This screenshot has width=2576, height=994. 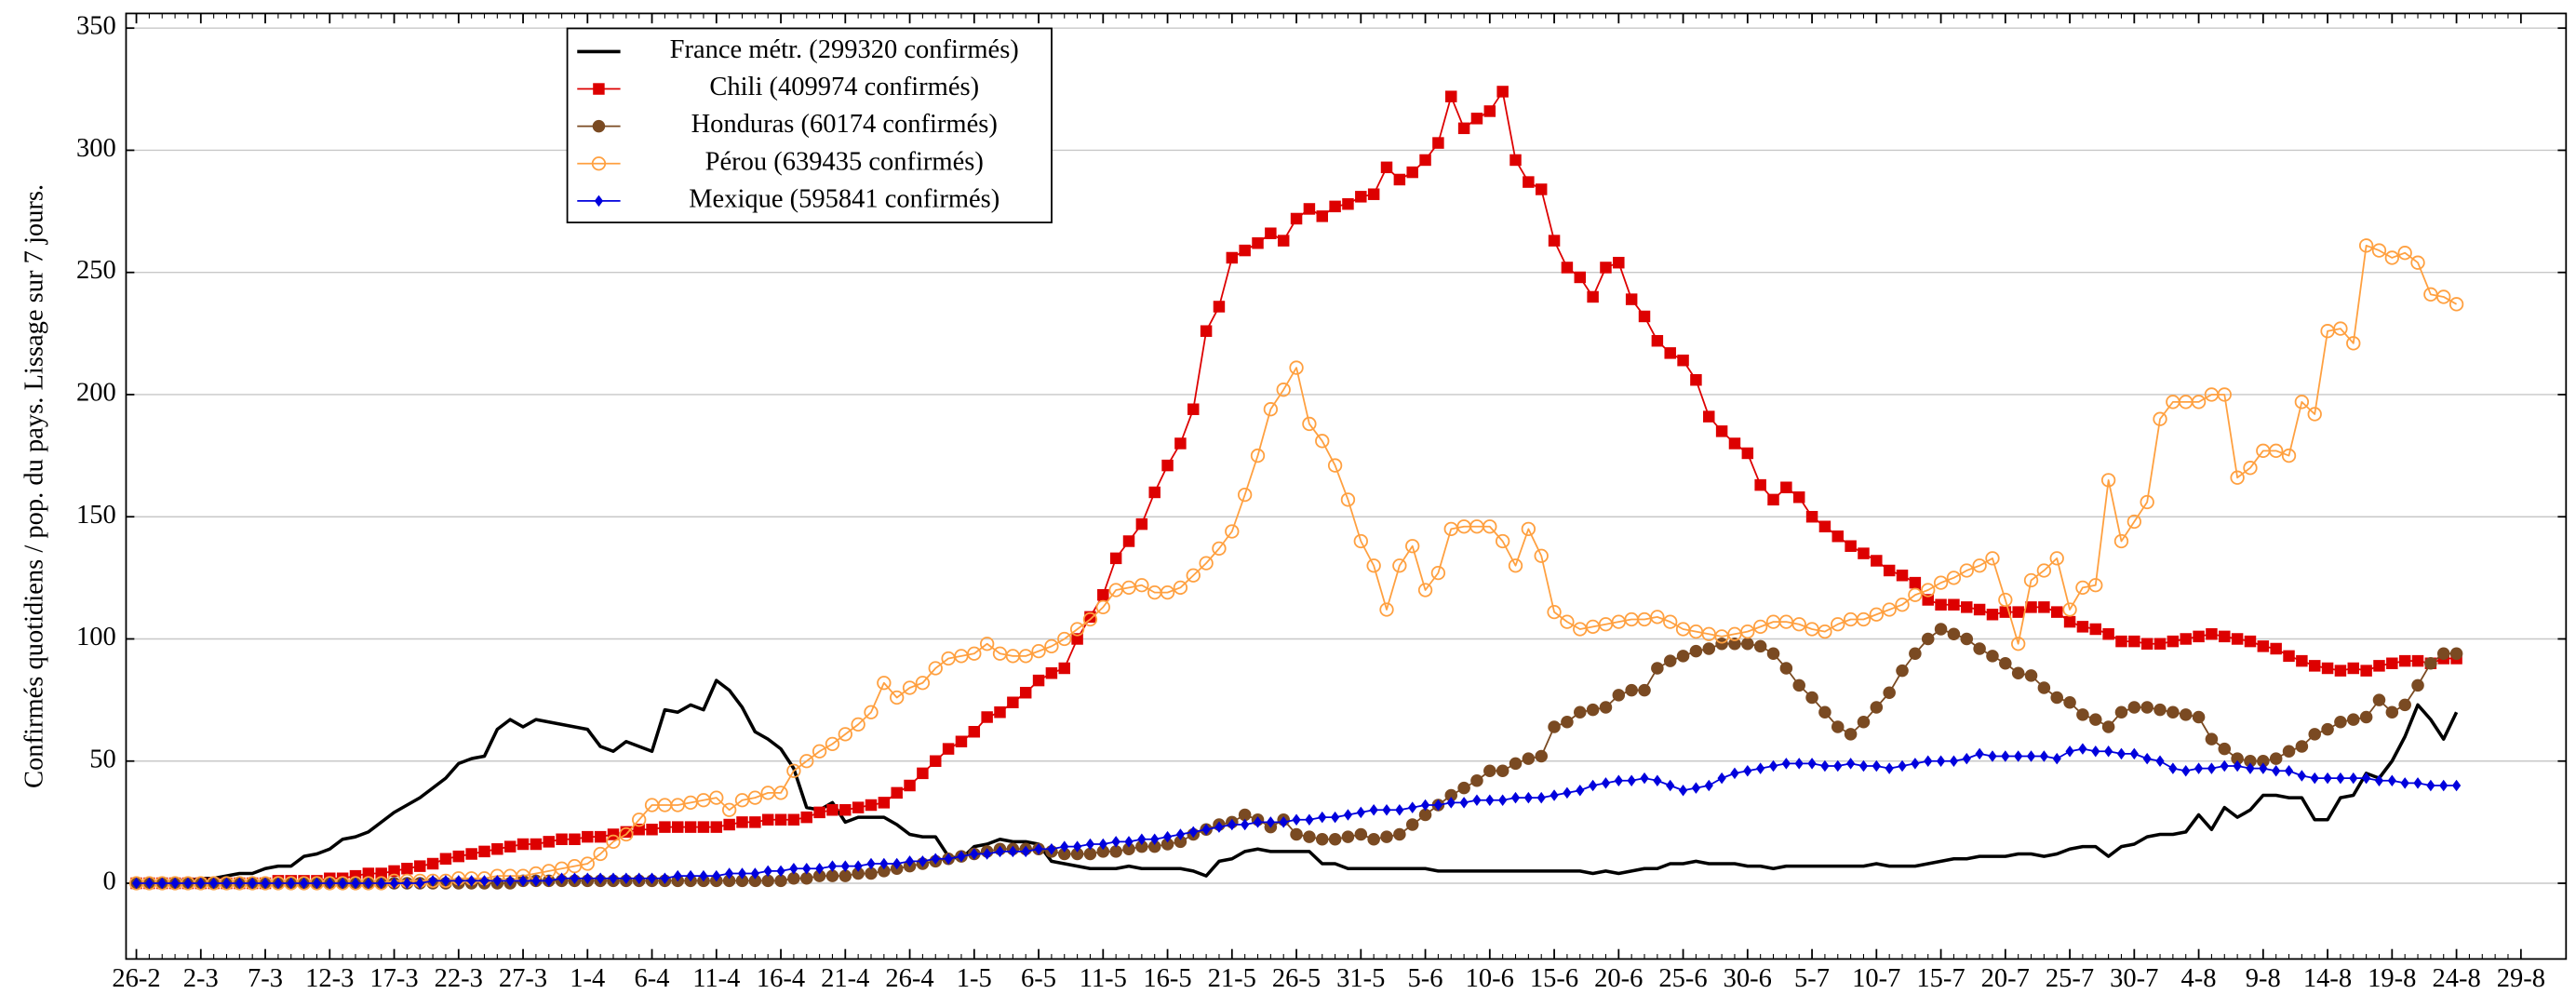 What do you see at coordinates (2070, 978) in the screenshot?
I see `x-tick-label: 25-7` at bounding box center [2070, 978].